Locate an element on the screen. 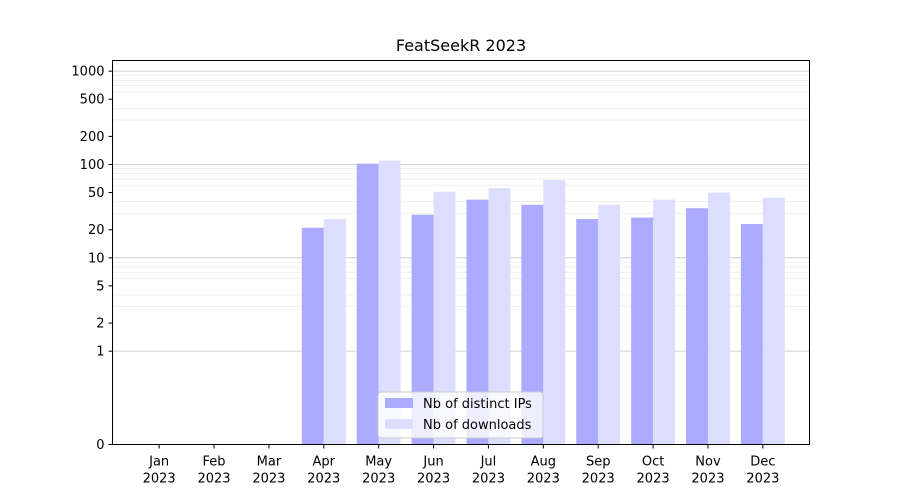 The height and width of the screenshot is (500, 900). y-axis: 0 1 2 5 10 20 50 100 200 500 1000 is located at coordinates (92, 259).